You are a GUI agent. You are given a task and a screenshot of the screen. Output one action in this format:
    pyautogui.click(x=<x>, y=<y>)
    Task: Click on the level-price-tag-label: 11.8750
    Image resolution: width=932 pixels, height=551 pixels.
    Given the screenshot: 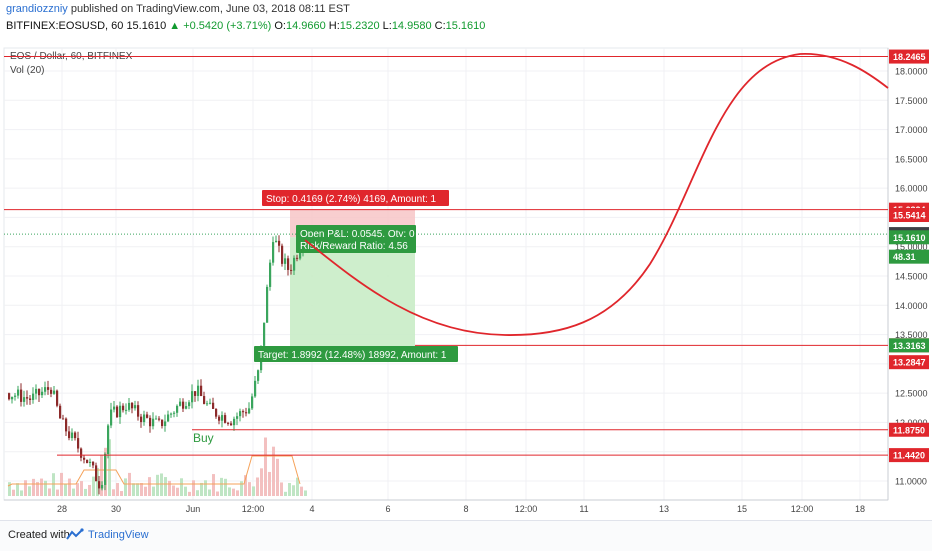 What is the action you would take?
    pyautogui.click(x=909, y=430)
    